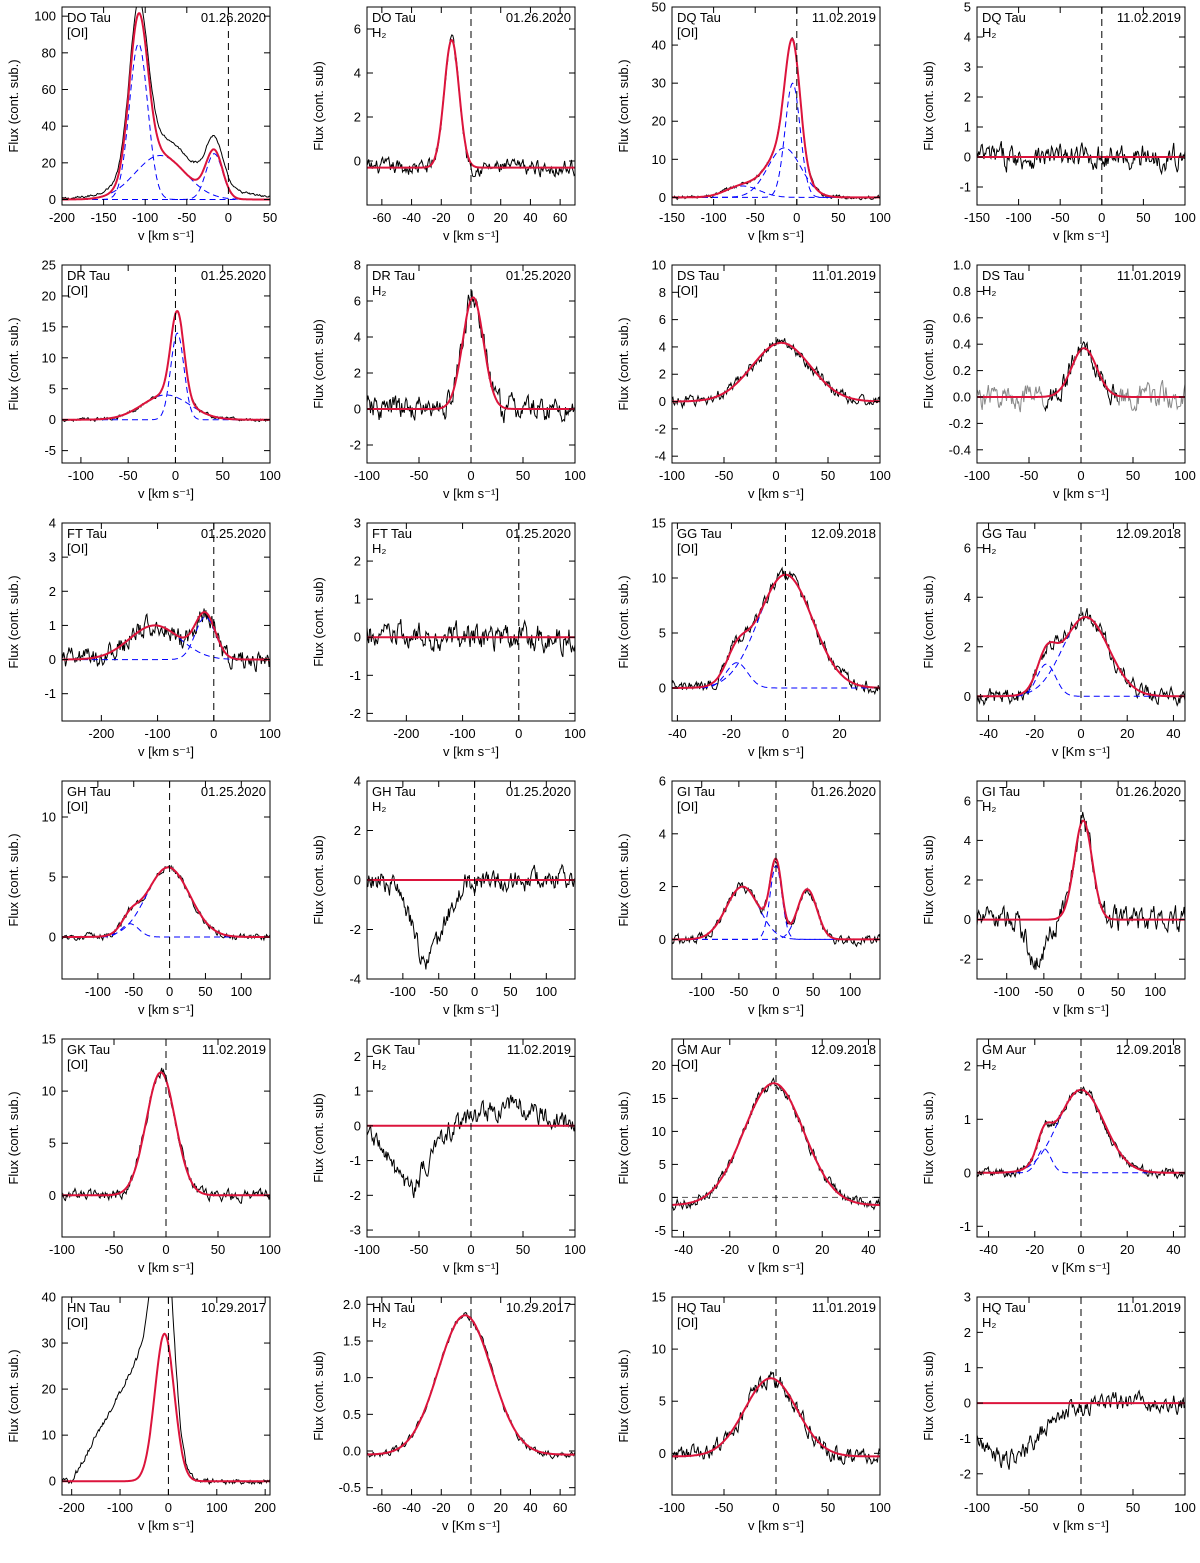  I want to click on y-tick-label: 1.0, so click(962, 265).